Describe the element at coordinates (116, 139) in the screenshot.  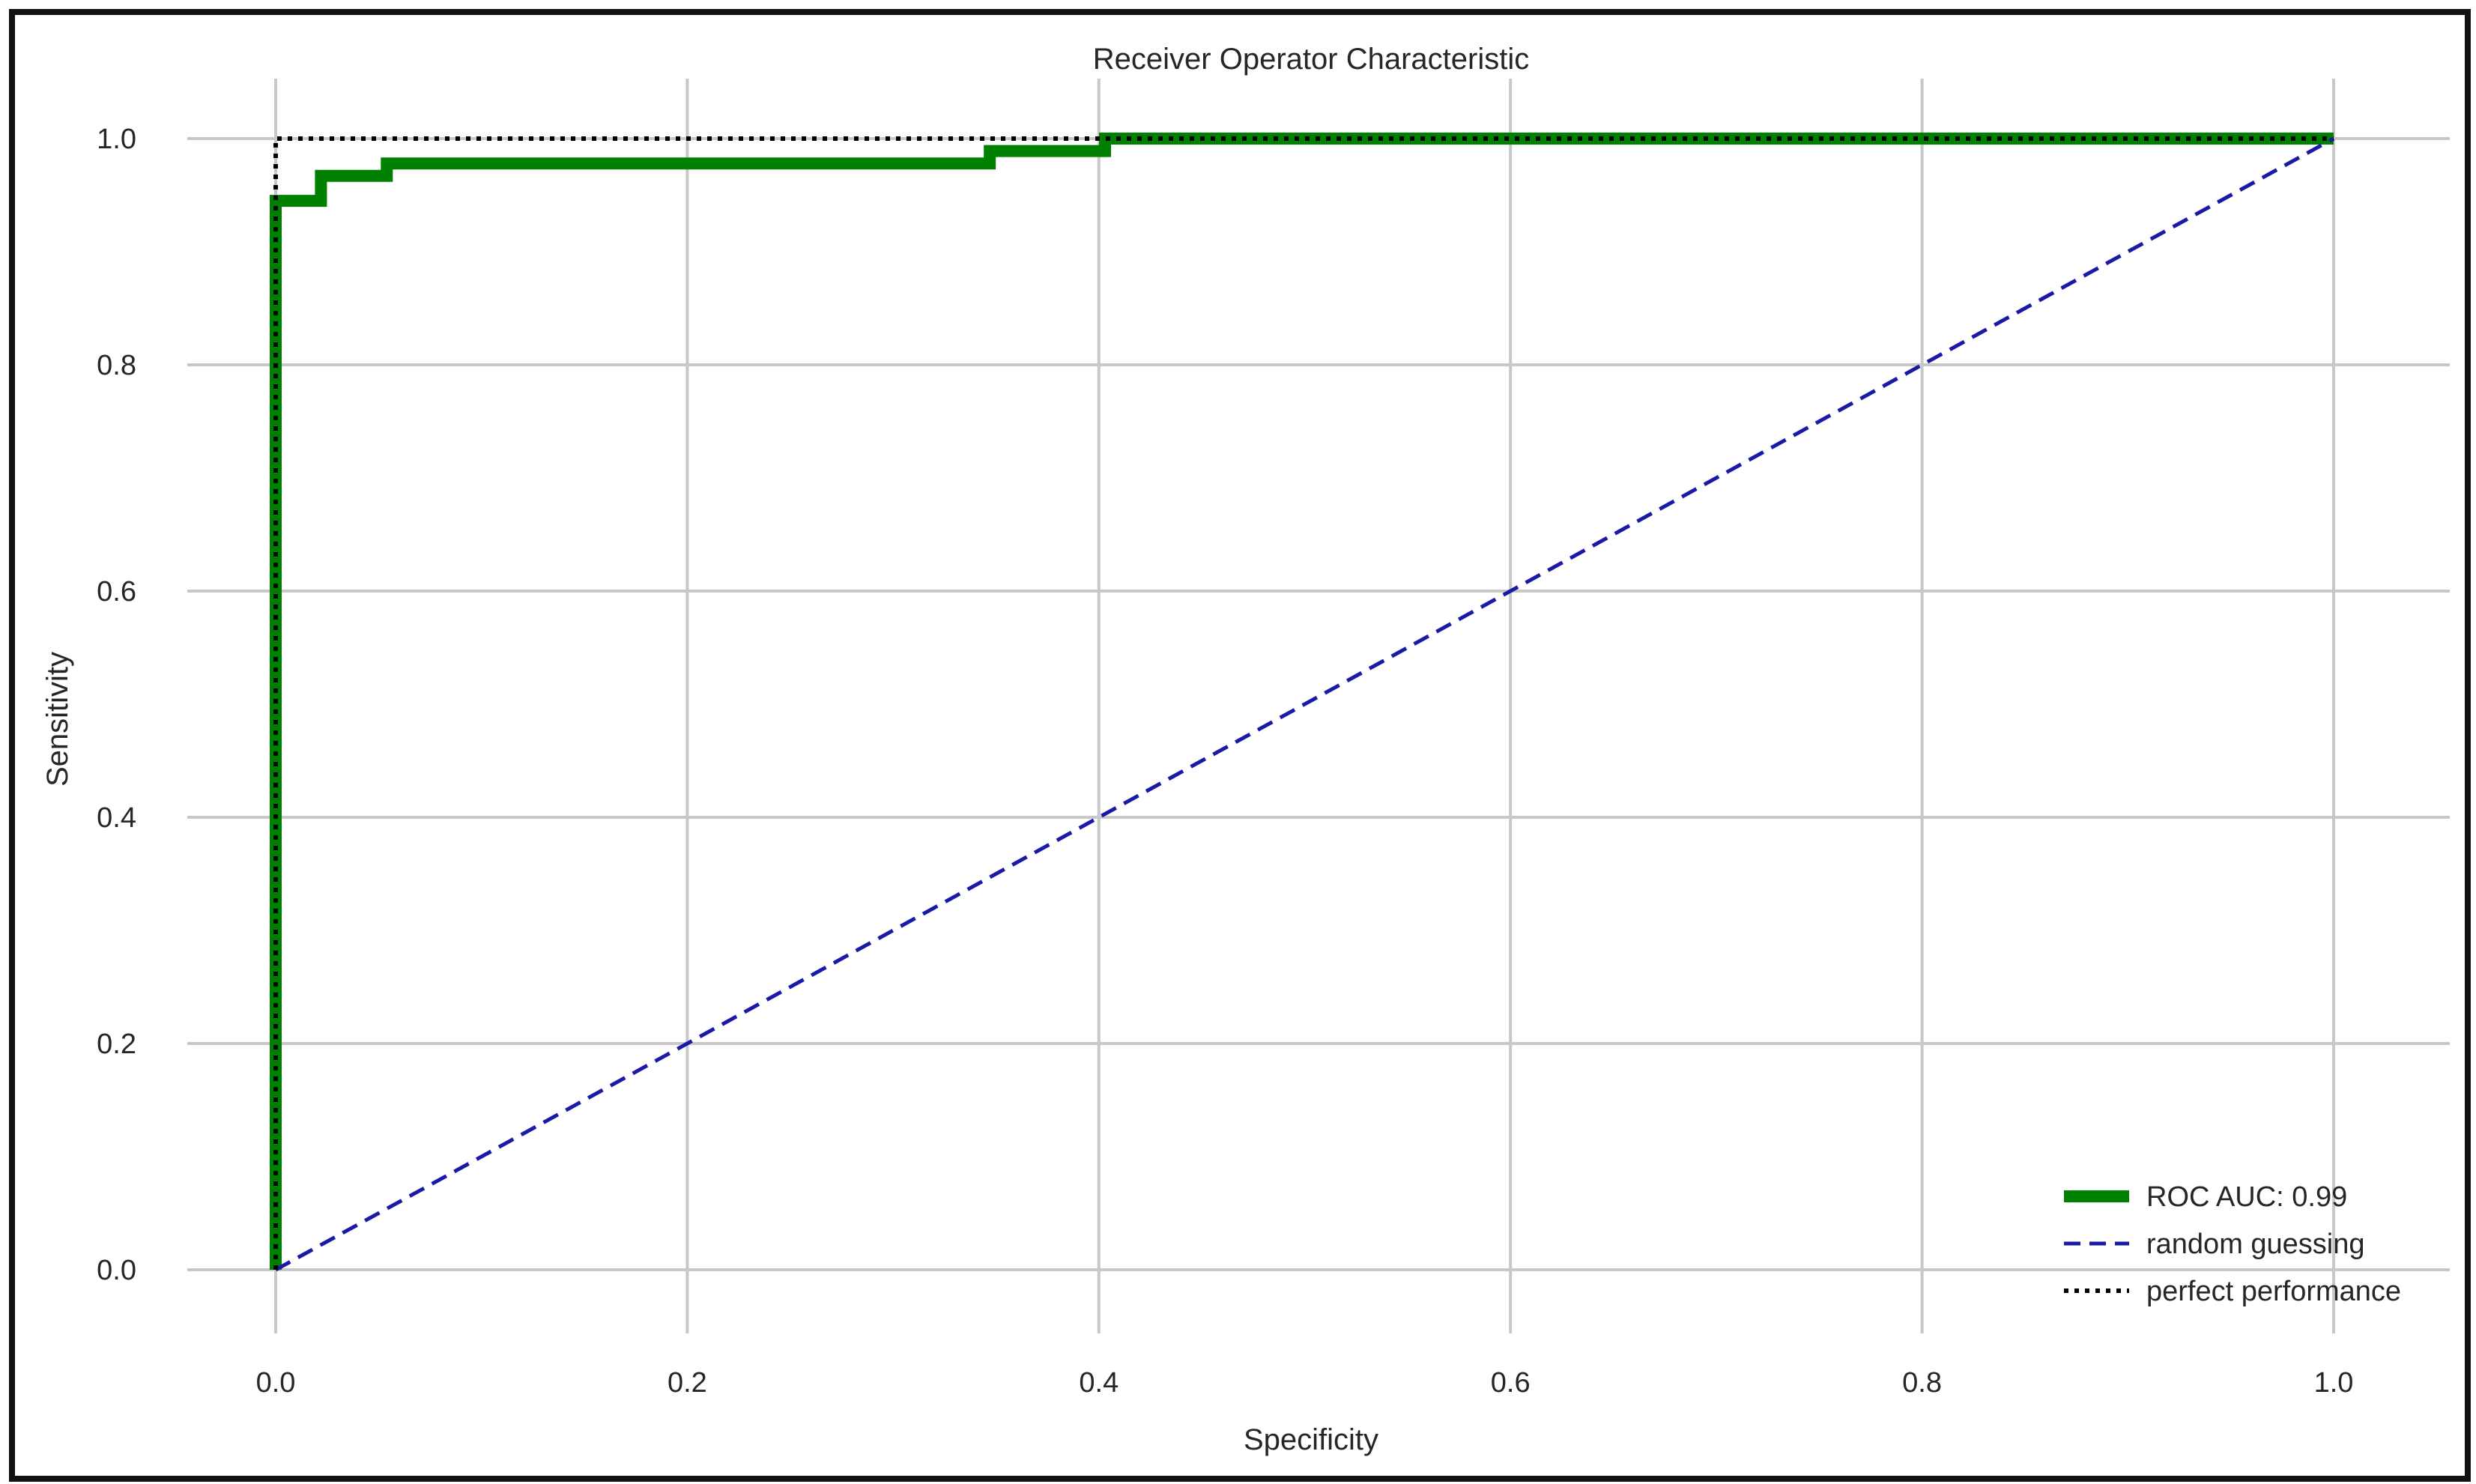
I see `y-tick-label: 1.0` at that location.